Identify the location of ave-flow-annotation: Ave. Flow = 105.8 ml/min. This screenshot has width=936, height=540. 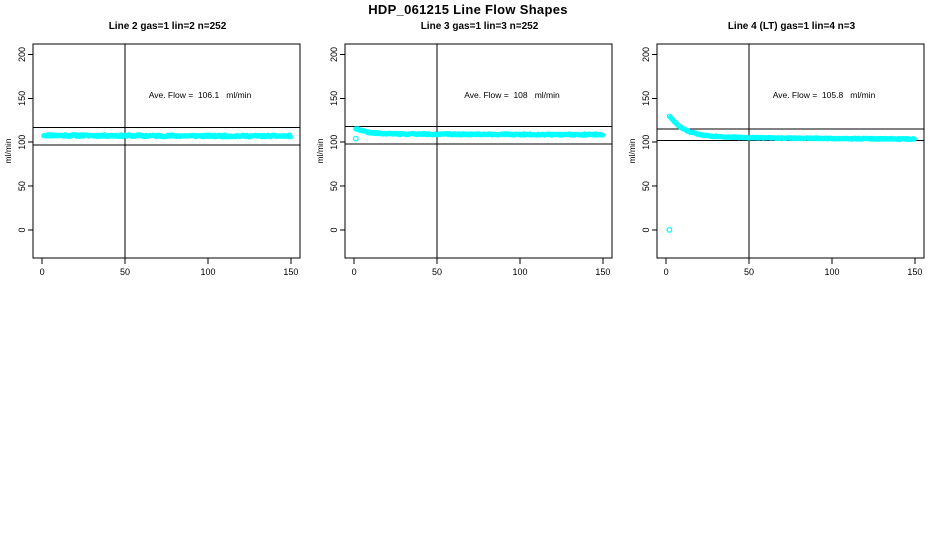
(824, 95).